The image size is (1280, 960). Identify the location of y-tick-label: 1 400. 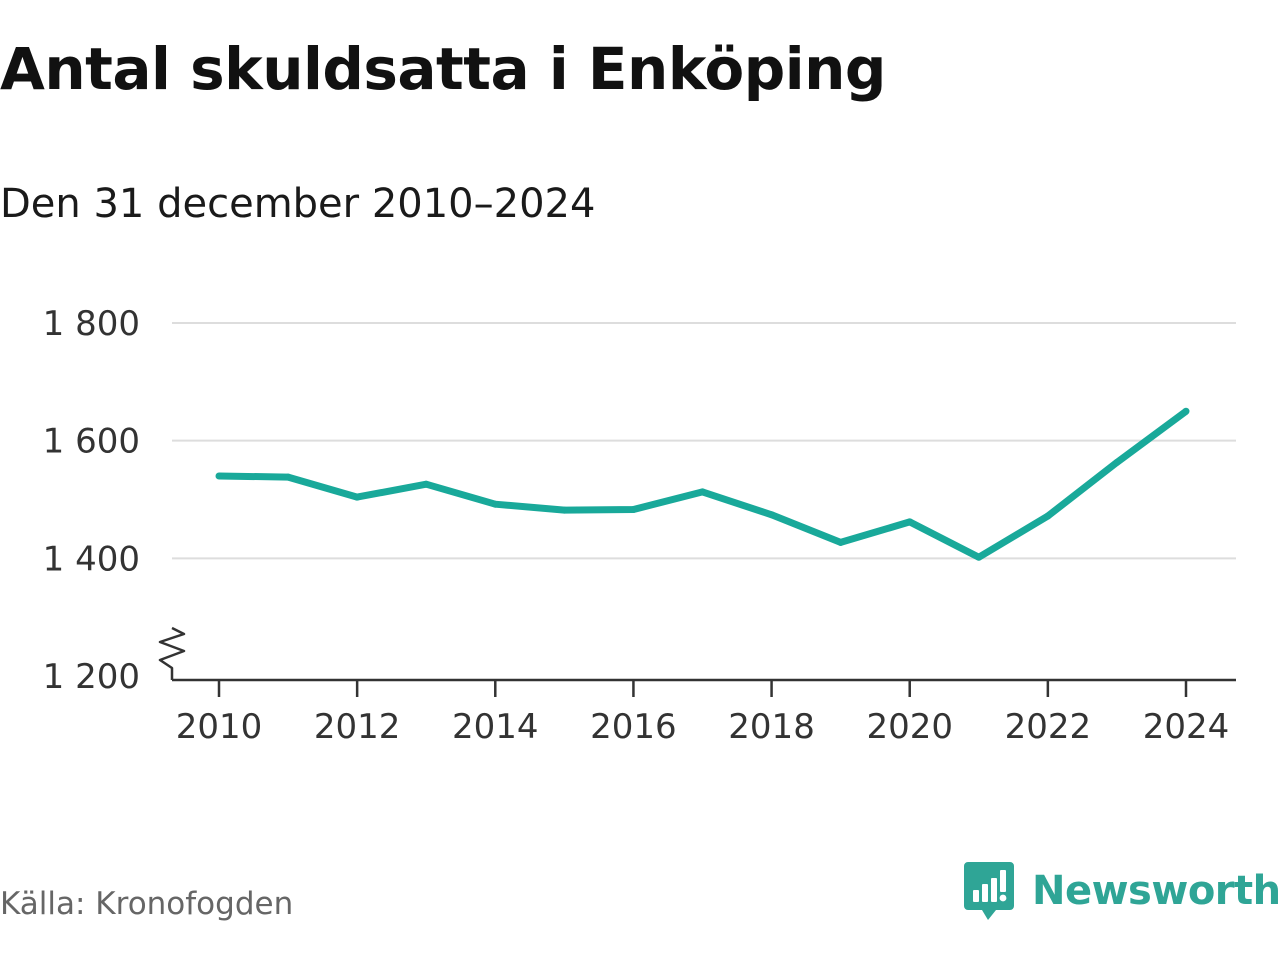
(91, 559).